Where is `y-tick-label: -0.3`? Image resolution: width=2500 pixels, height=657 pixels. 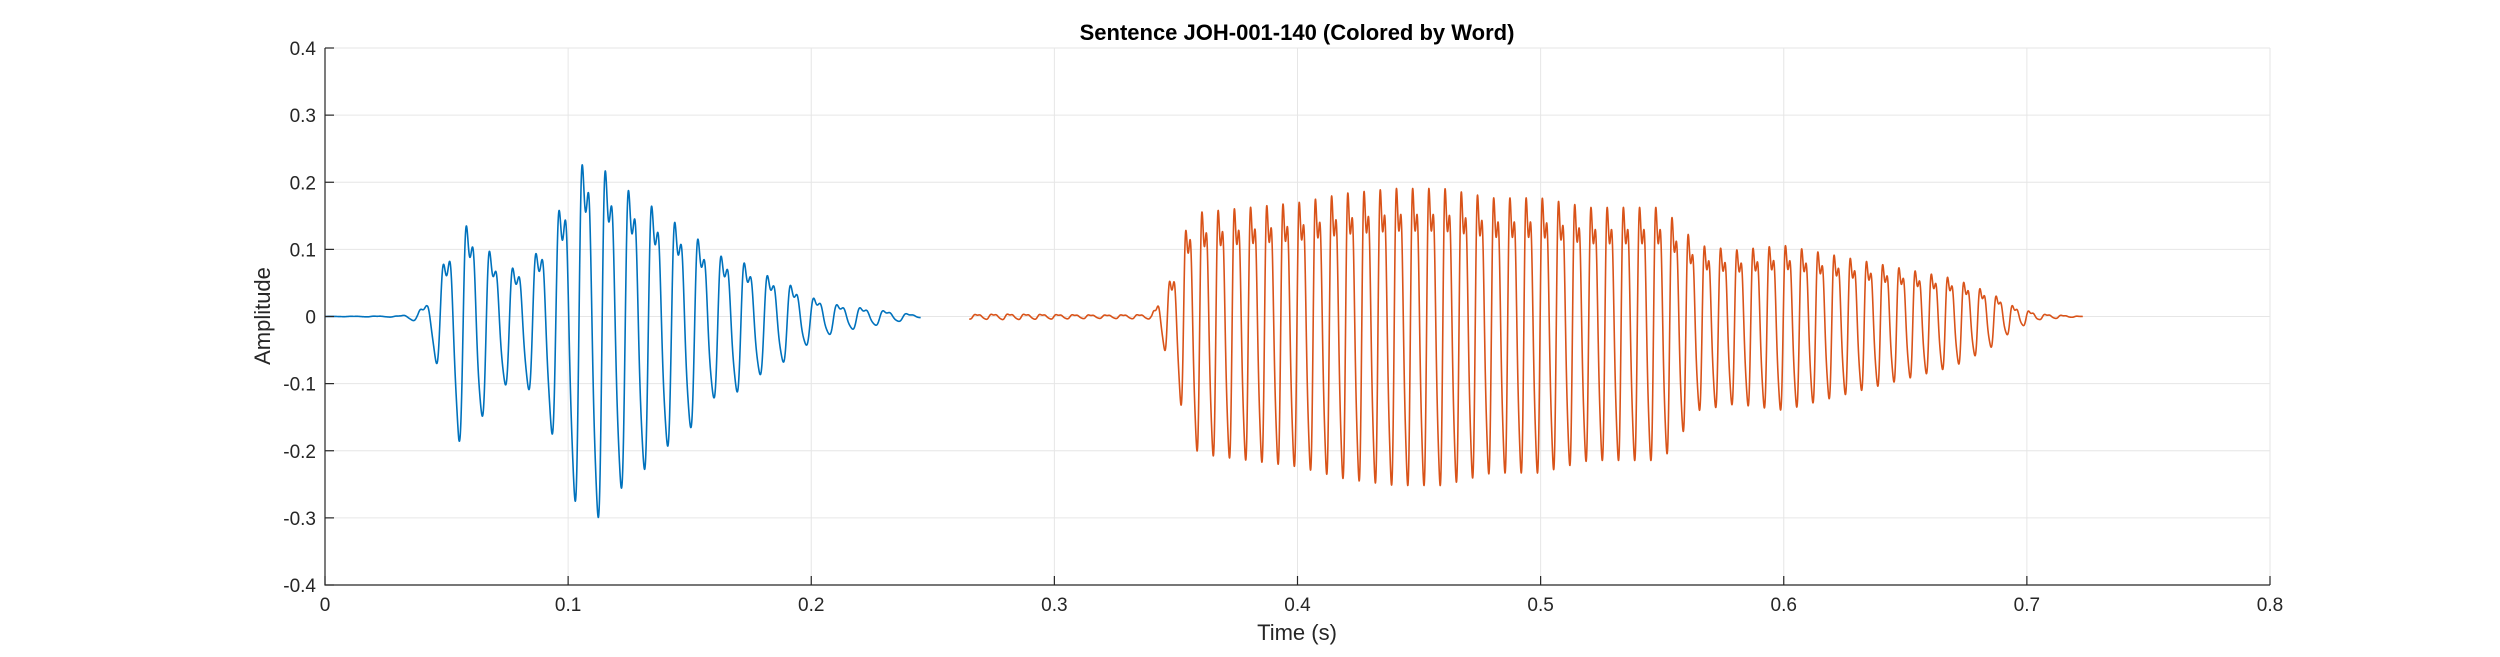 y-tick-label: -0.3 is located at coordinates (299, 519).